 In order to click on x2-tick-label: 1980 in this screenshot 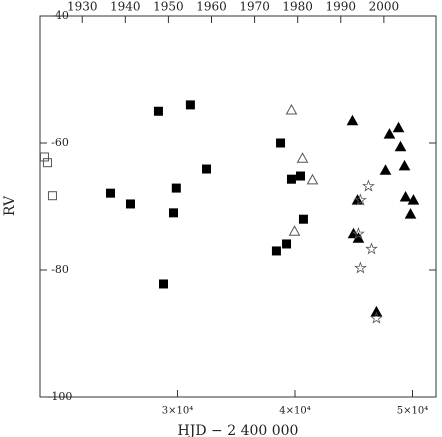, I will do `click(297, 7)`.